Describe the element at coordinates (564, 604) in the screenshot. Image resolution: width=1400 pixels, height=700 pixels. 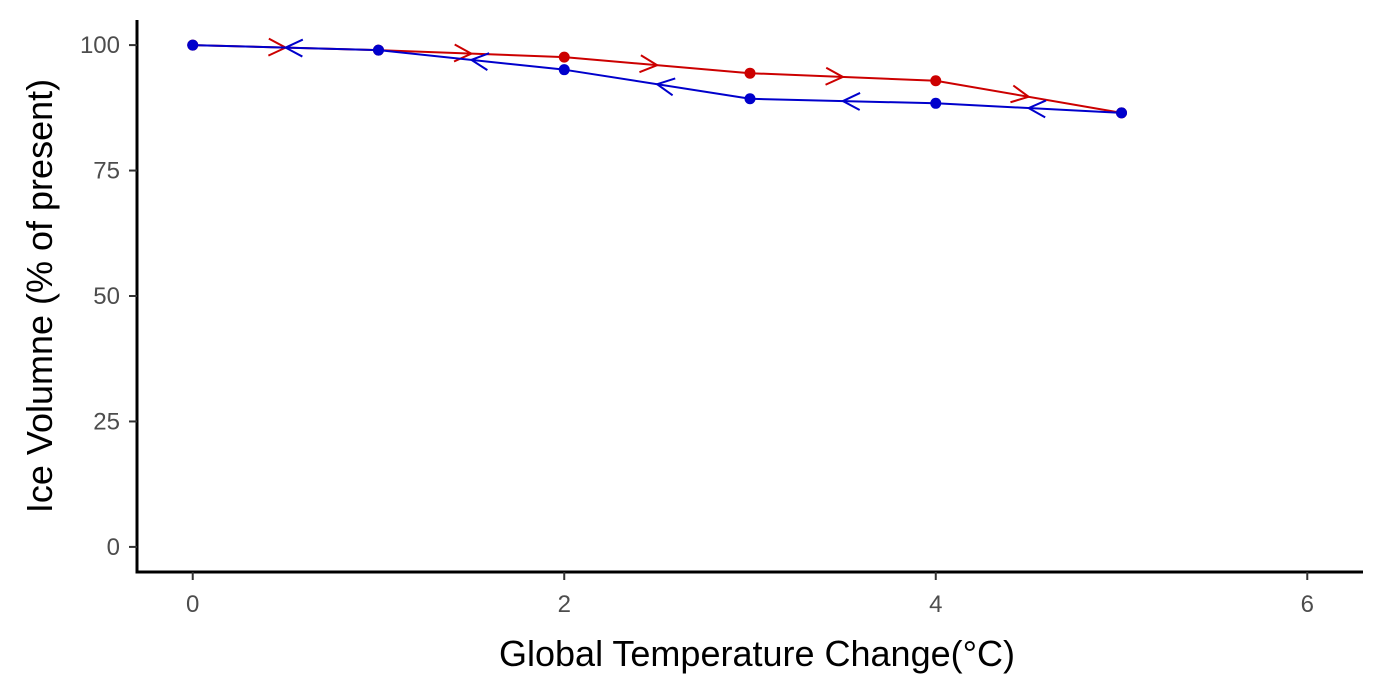
I see `x-tick-label: 2` at that location.